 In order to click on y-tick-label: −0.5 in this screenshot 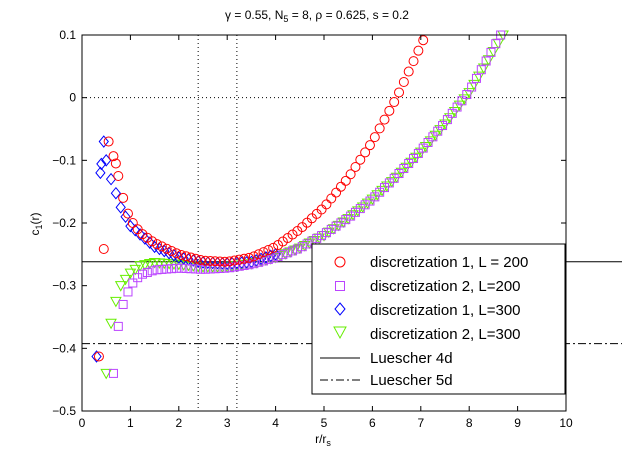, I will do `click(64, 411)`.